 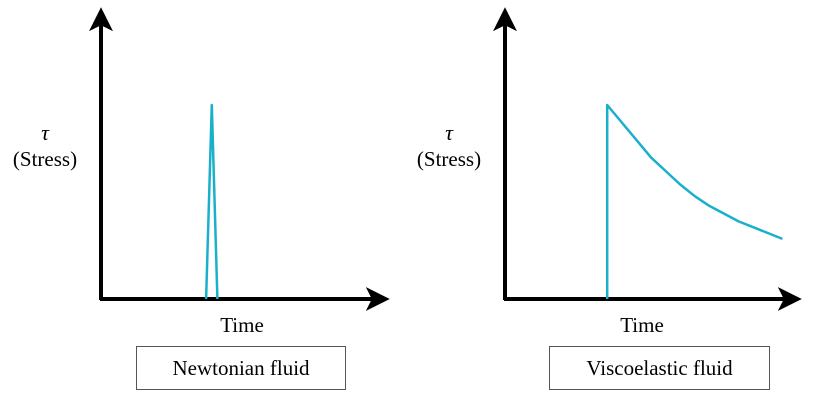 What do you see at coordinates (659, 368) in the screenshot?
I see `viscoelastic-caption-box: Viscoelastic fluid` at bounding box center [659, 368].